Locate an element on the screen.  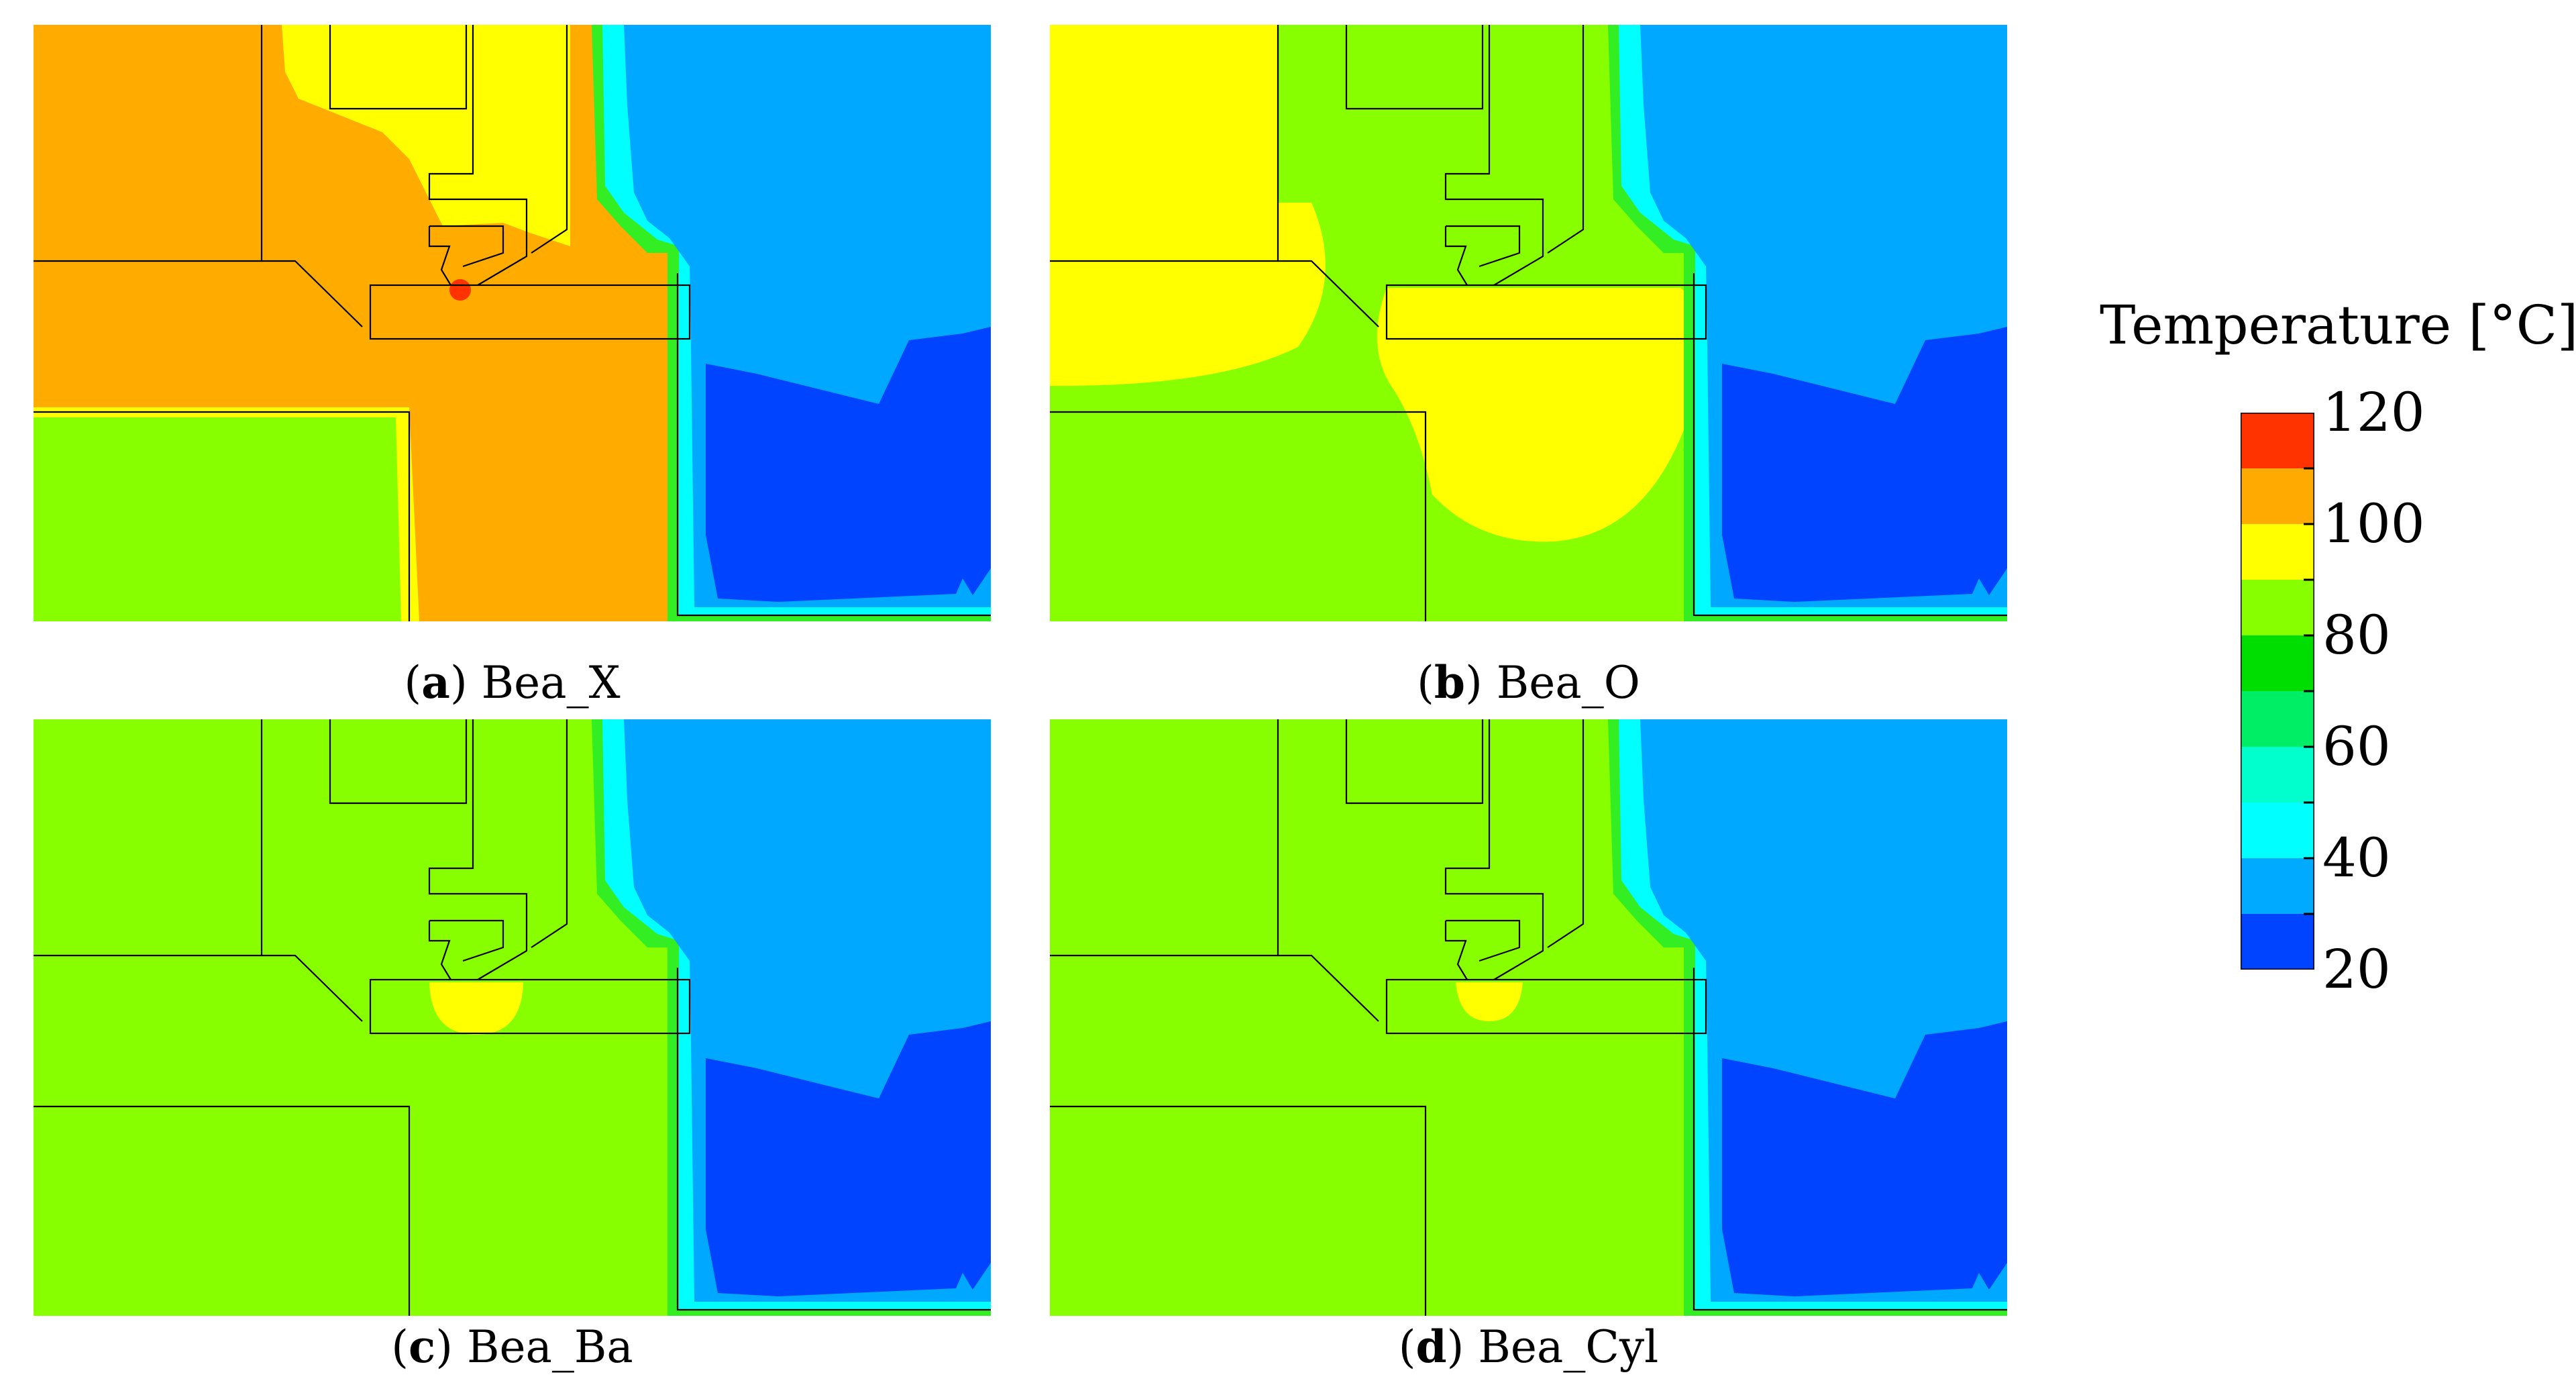
caption-b: (b) Bea_O is located at coordinates (1528, 682).